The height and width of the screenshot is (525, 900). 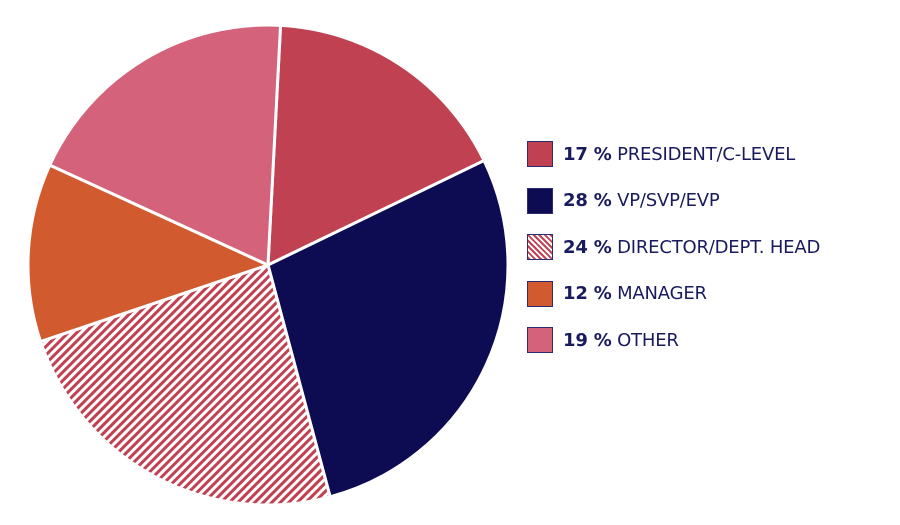 I want to click on legend-item-manager: 12 % MANAGER, so click(x=673, y=294).